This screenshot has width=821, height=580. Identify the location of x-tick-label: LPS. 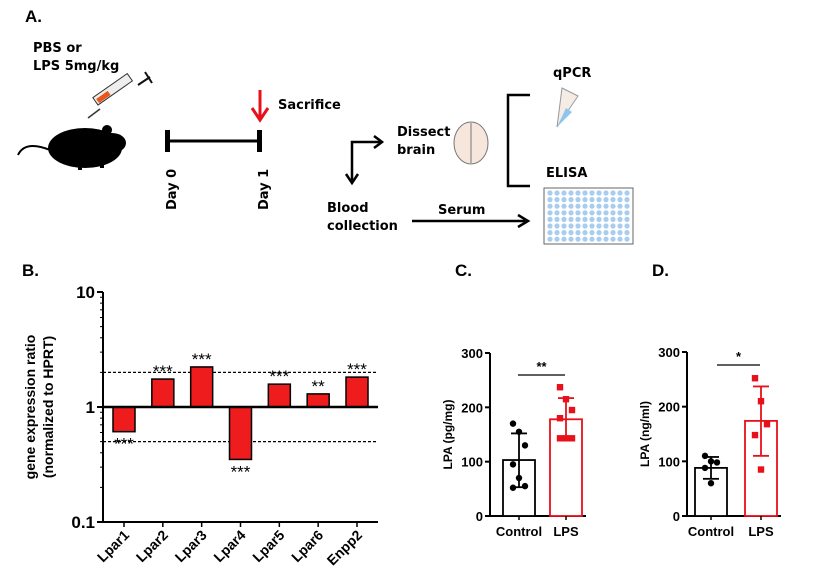
(566, 531).